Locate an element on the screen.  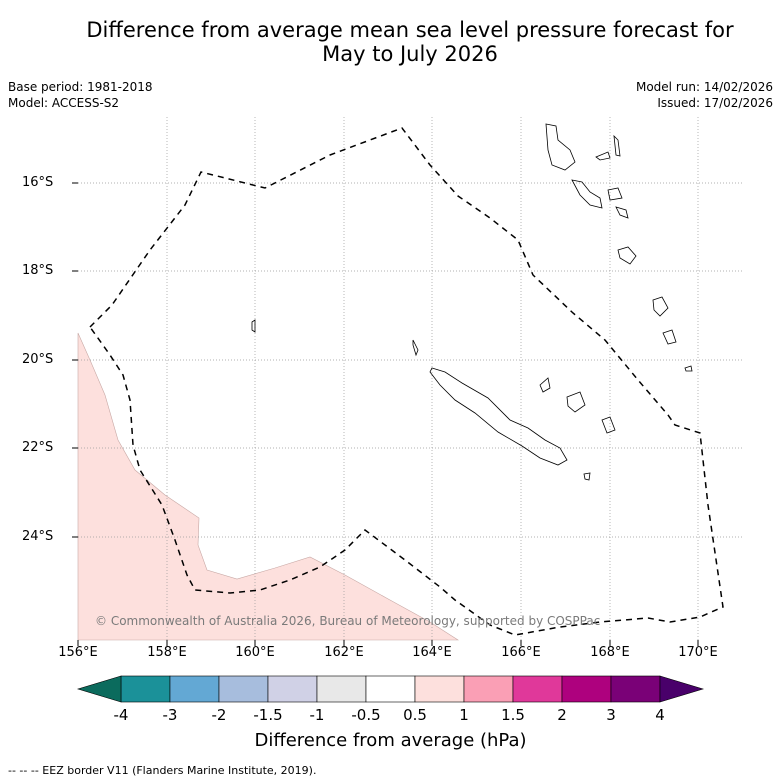
y-tick-22s: 22°S is located at coordinates (38, 447).